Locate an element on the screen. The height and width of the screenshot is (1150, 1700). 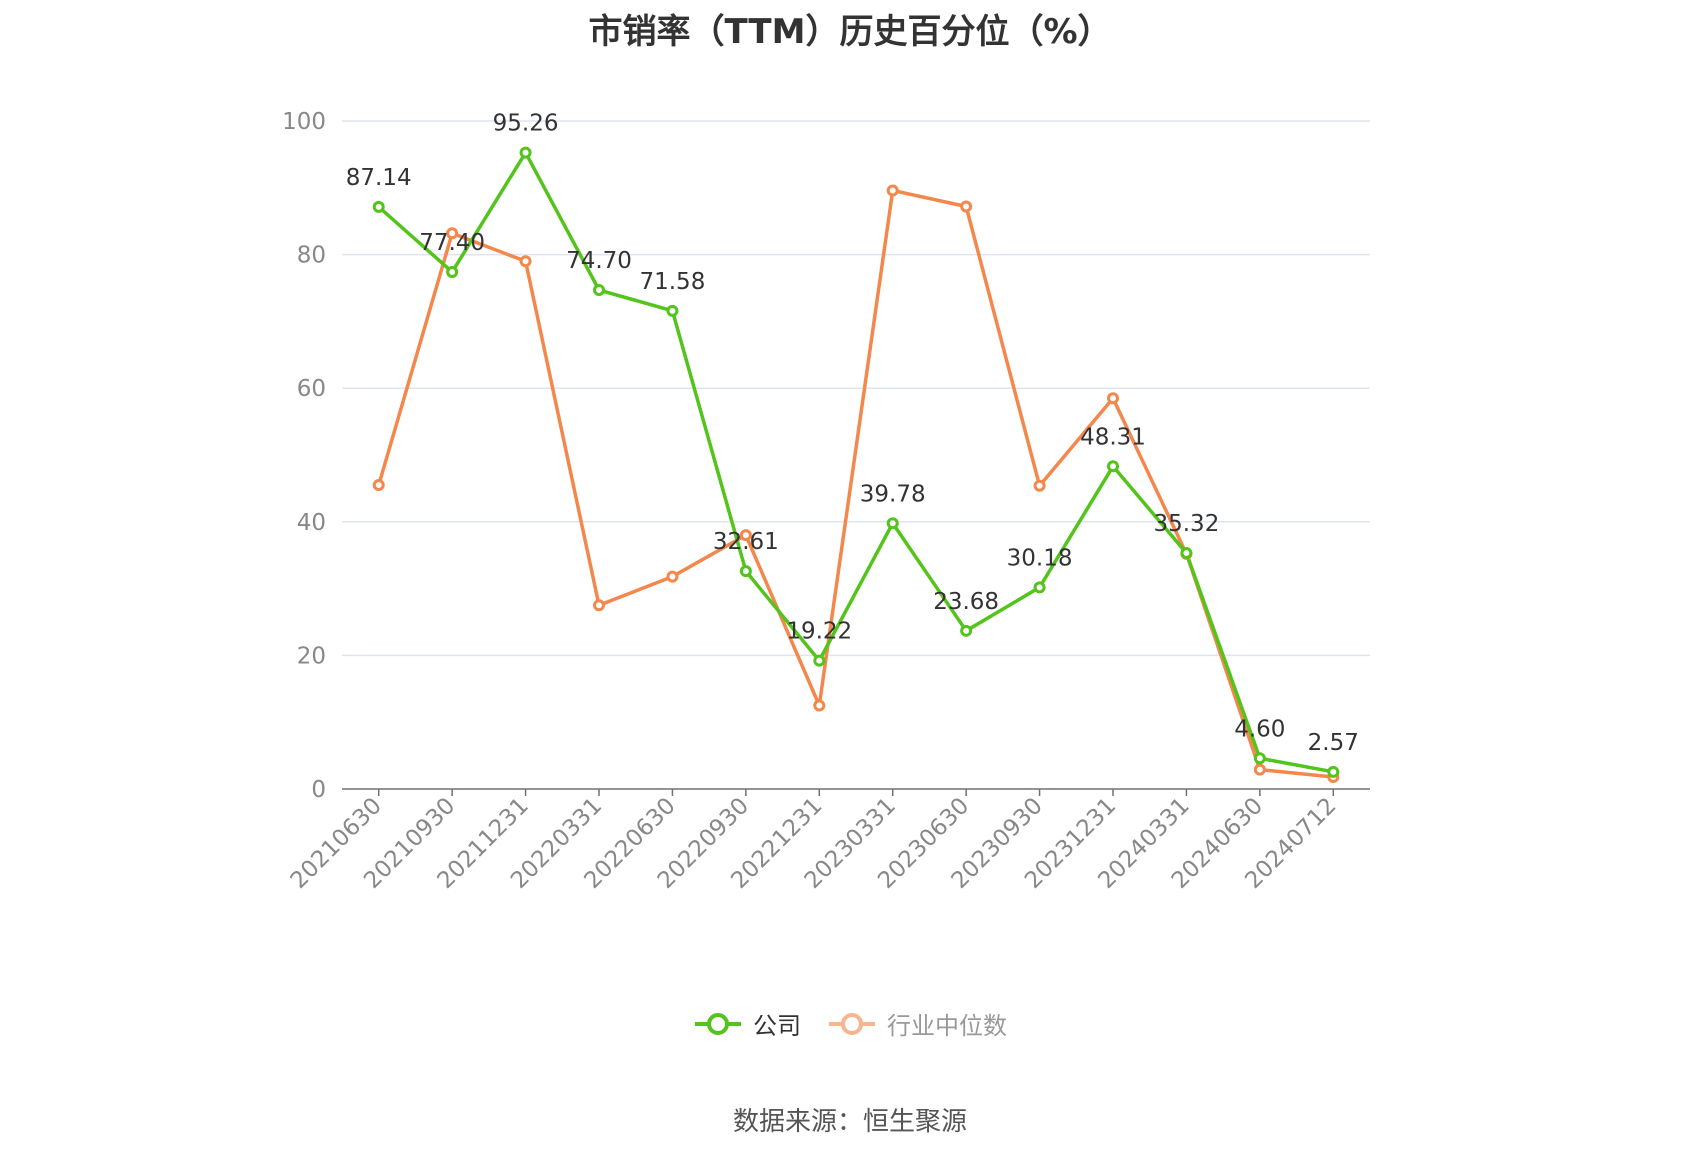
data-source: 数据来源：恒生聚源 is located at coordinates (849, 1122).